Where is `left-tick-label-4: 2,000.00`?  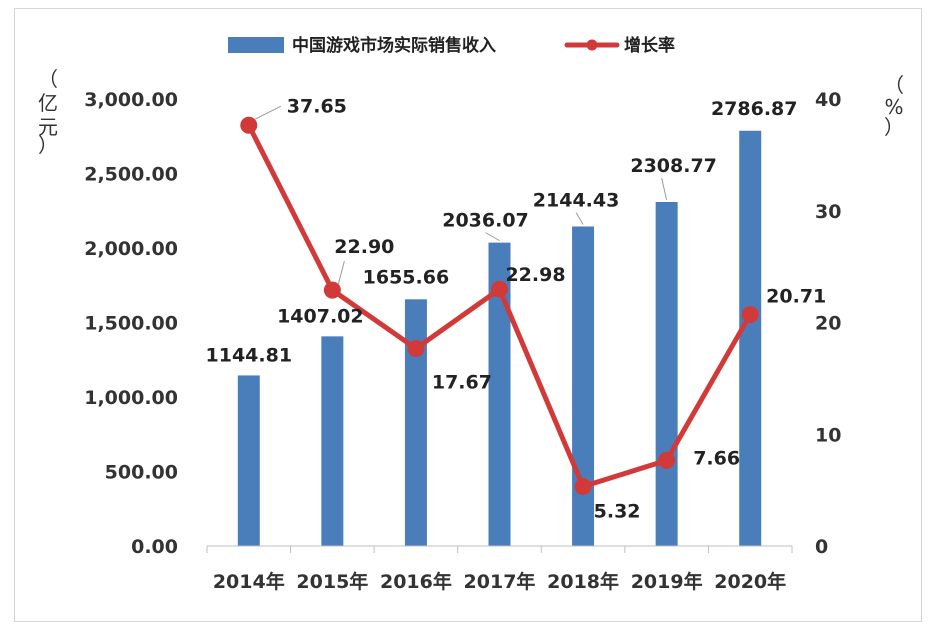 left-tick-label-4: 2,000.00 is located at coordinates (131, 249).